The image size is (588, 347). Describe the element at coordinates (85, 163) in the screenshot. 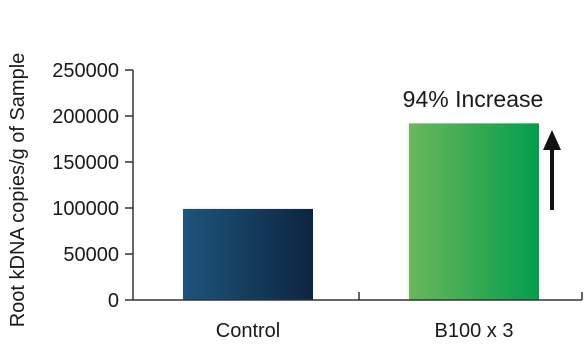

I see `y-tick-label: 150000` at that location.